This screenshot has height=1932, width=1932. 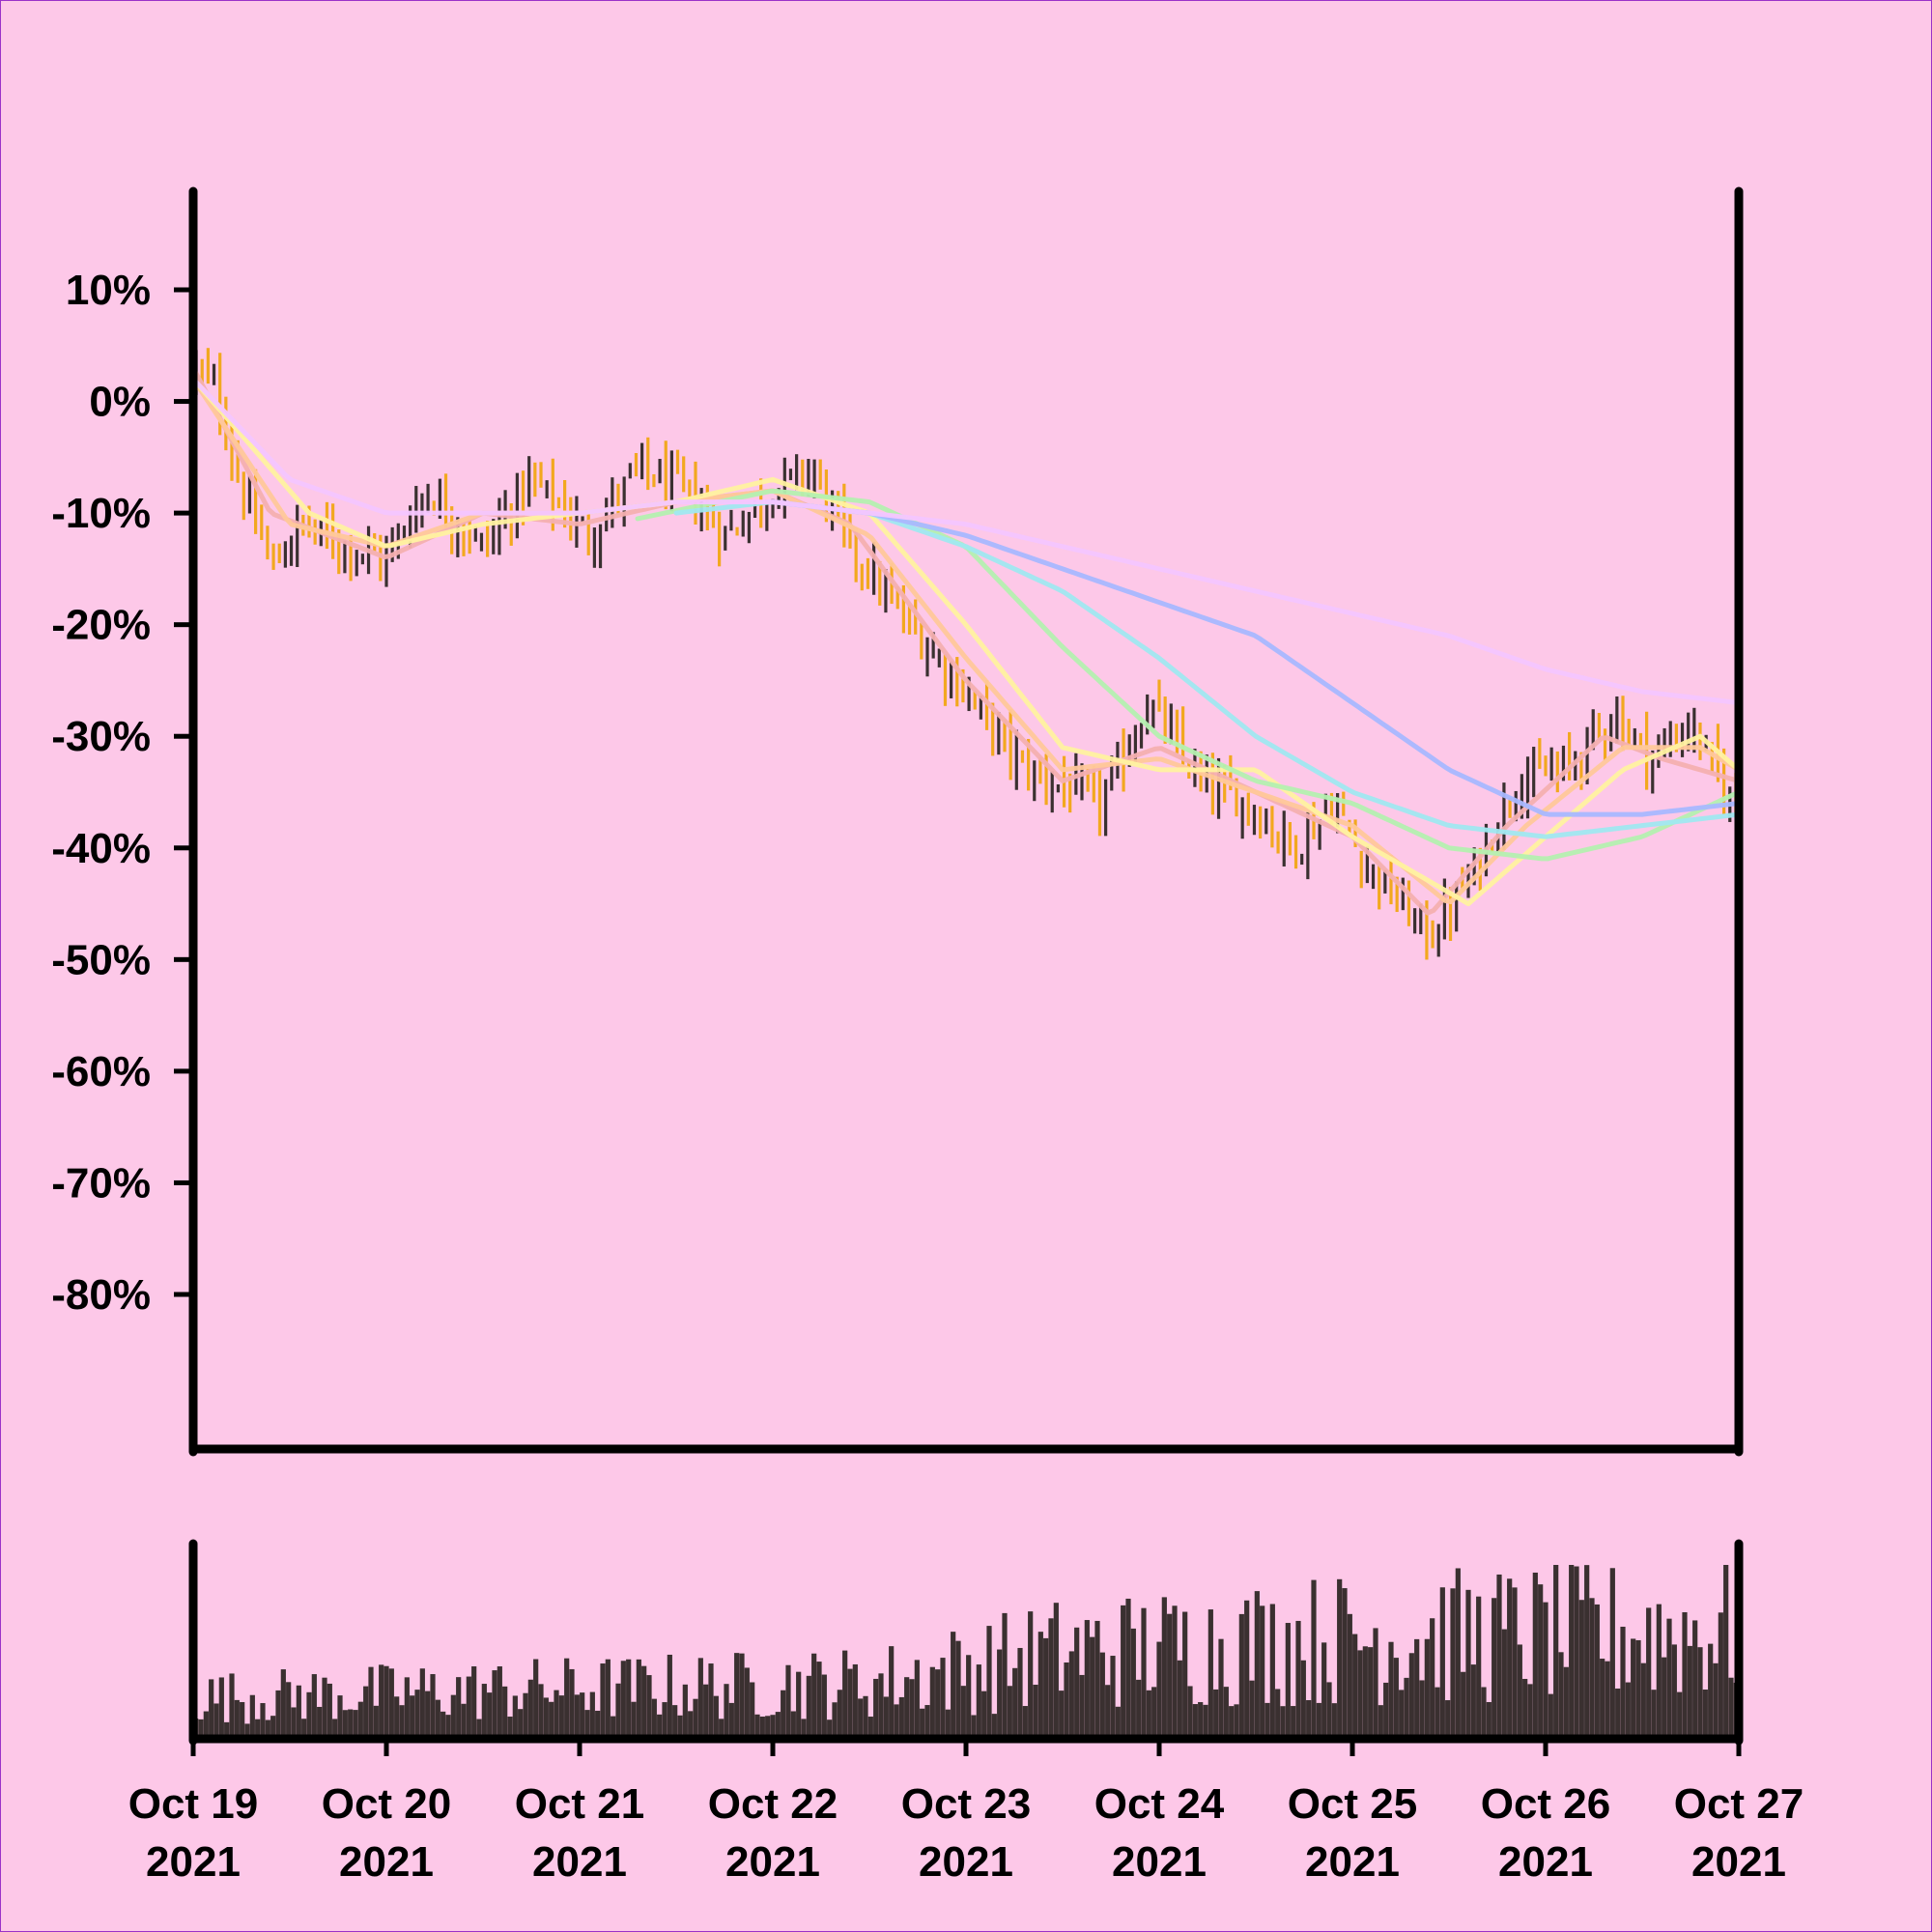 I want to click on y-tick-label: -70%, so click(x=101, y=1183).